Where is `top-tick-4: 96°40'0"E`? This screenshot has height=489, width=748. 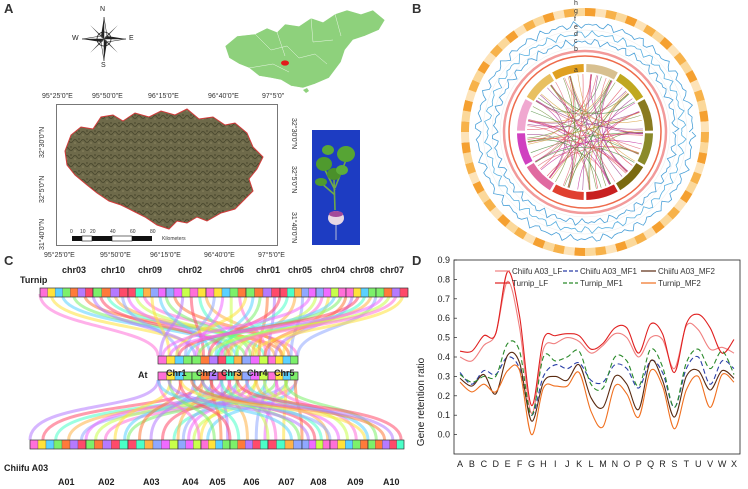 top-tick-4: 96°40'0"E is located at coordinates (223, 96).